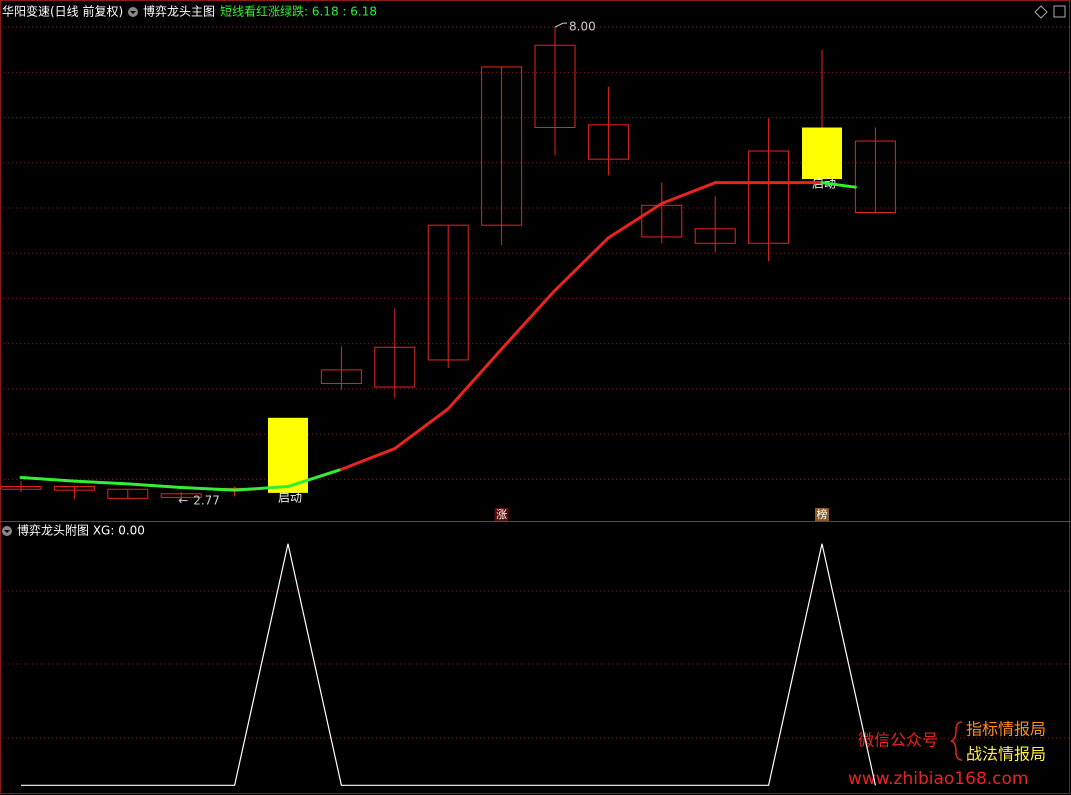  Describe the element at coordinates (898, 740) in the screenshot. I see `watermark-label: 微信公众号` at that location.